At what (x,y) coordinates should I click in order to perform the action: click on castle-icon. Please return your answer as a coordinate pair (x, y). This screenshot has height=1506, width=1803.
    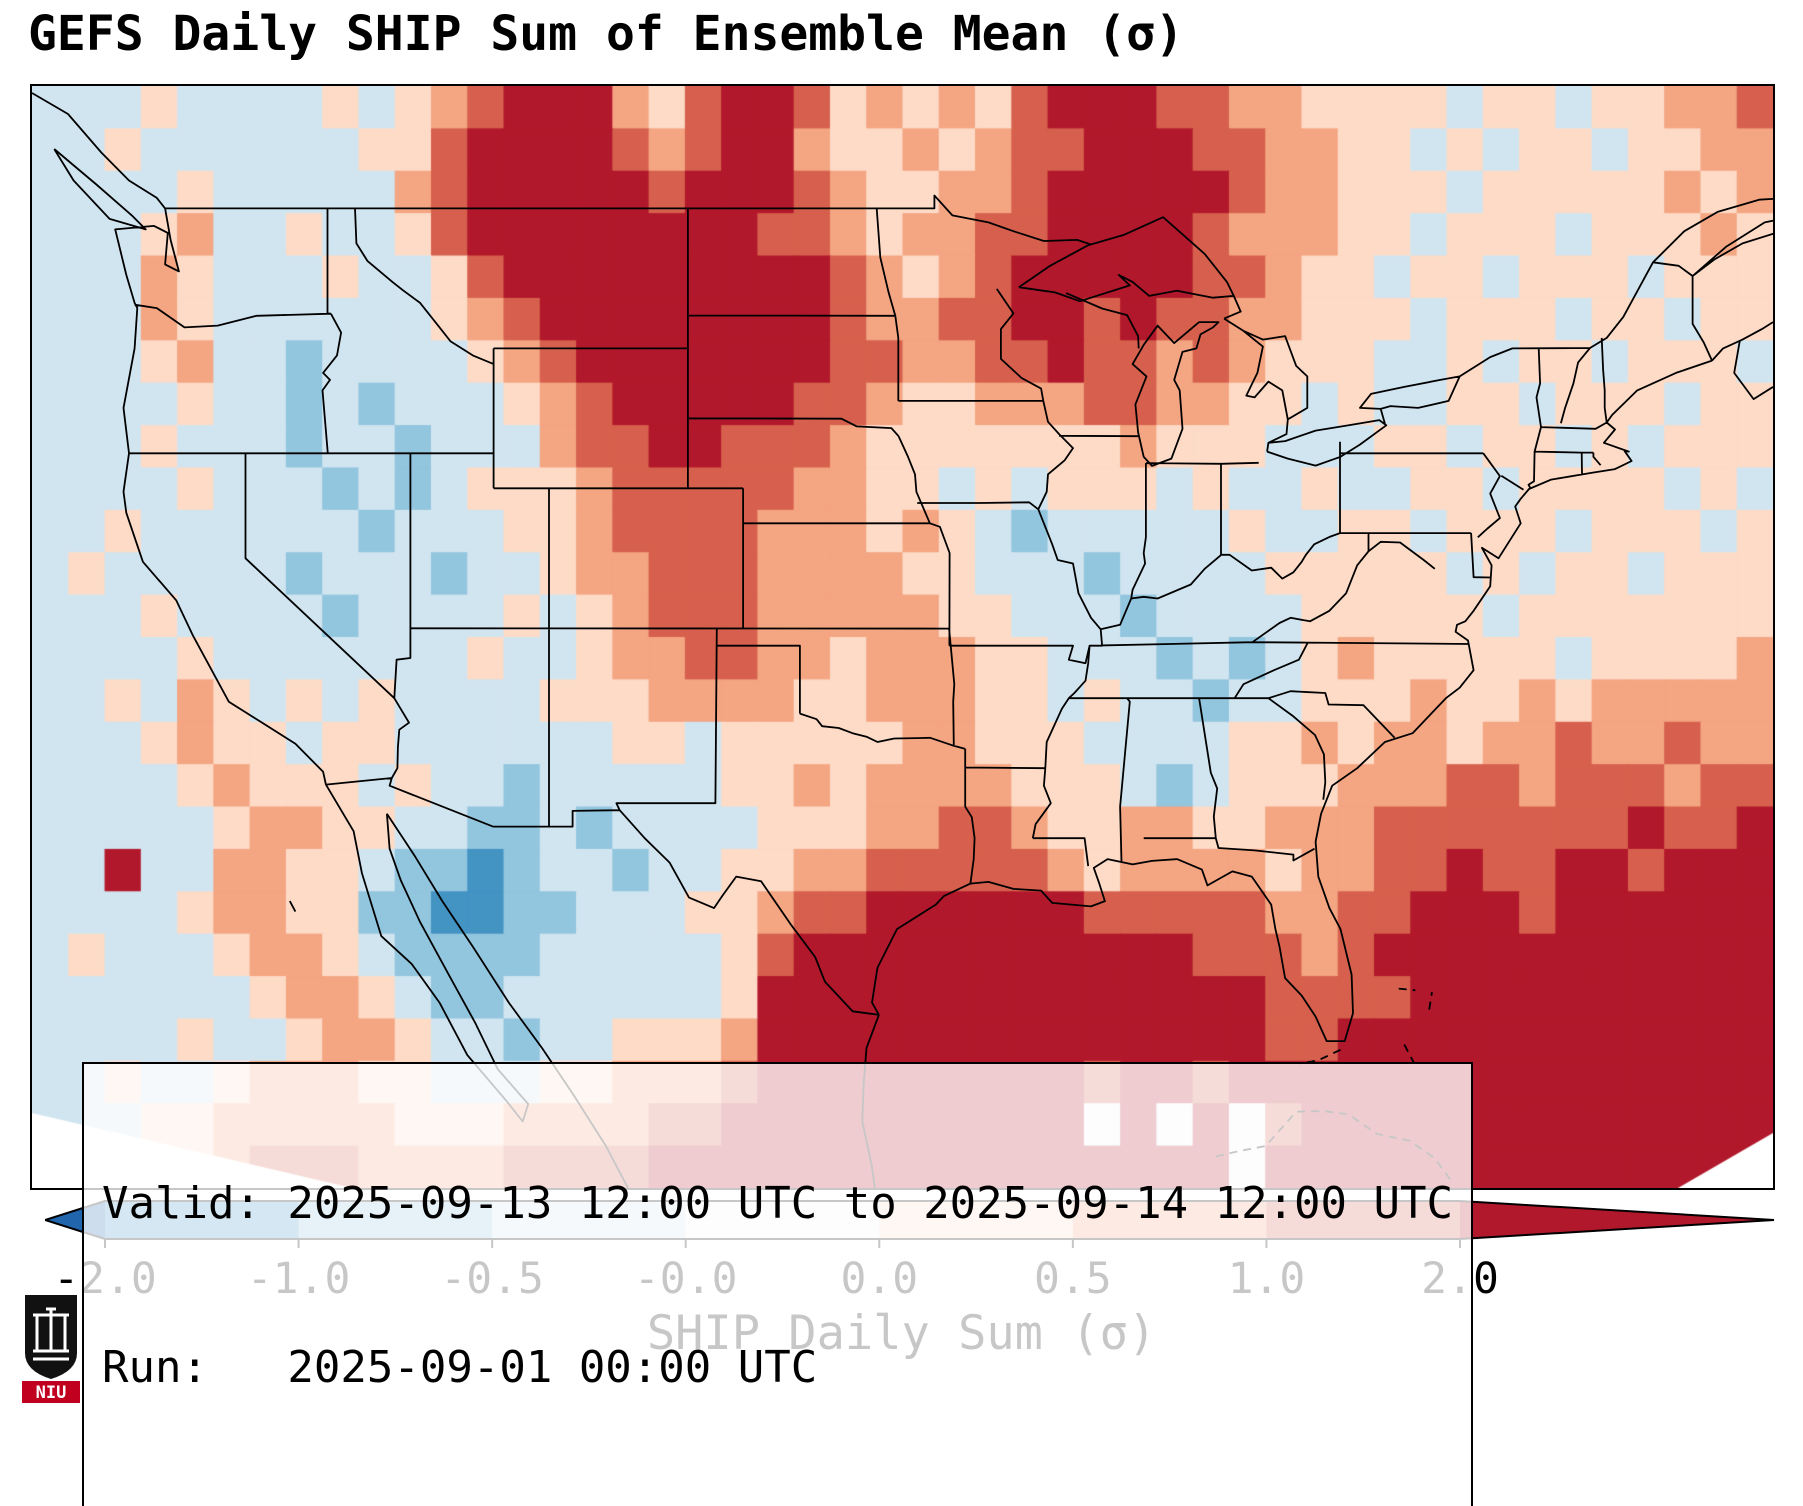
    Looking at the image, I should click on (51, 1334).